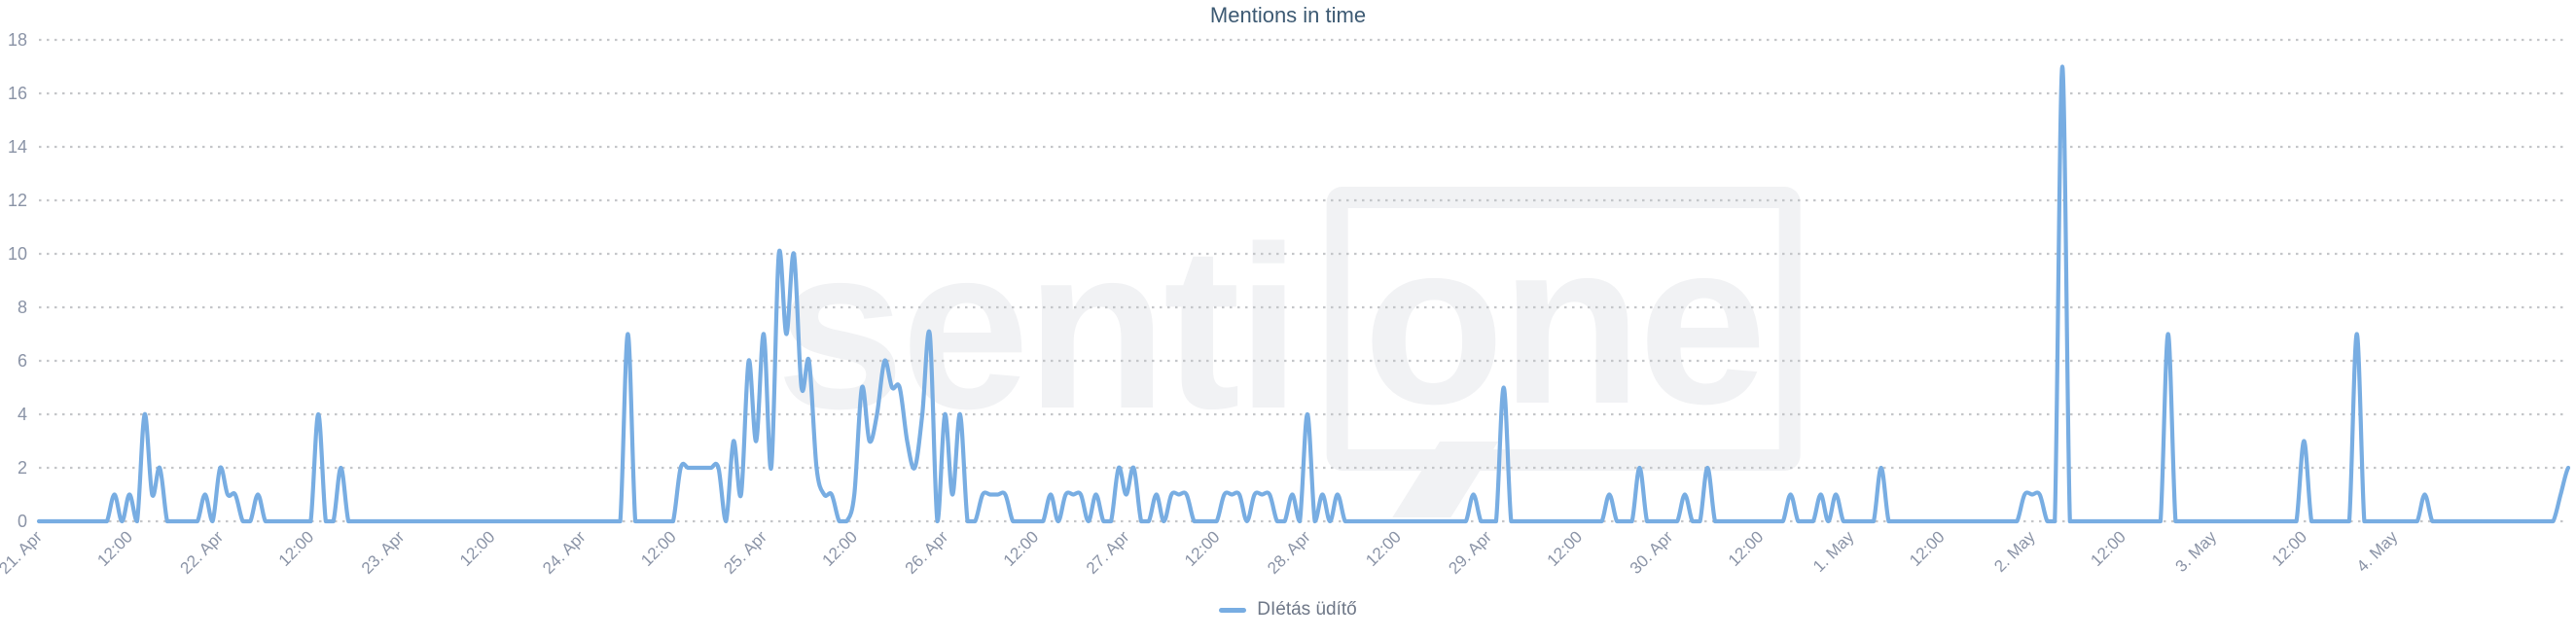 The image size is (2576, 638). I want to click on x-axis-label: 27. Apr, so click(1108, 552).